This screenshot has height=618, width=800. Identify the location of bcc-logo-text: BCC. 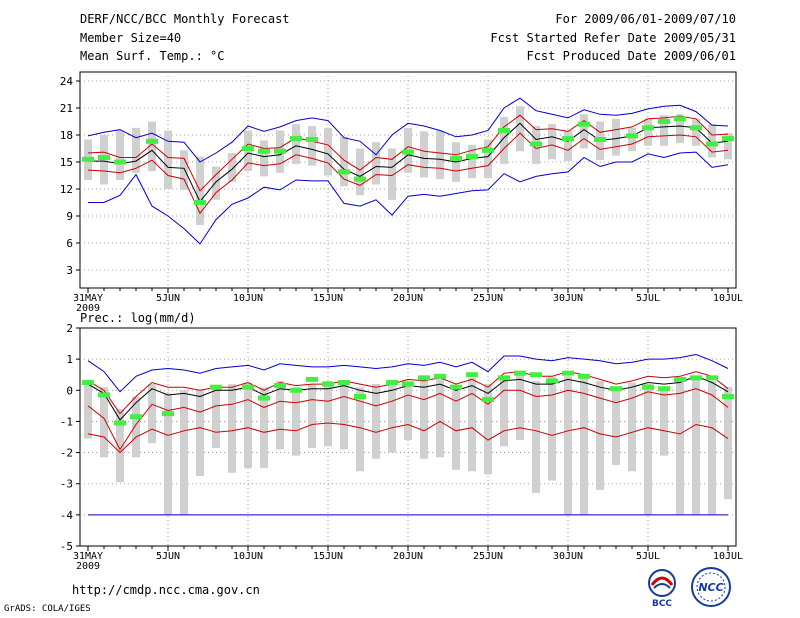
(662, 603).